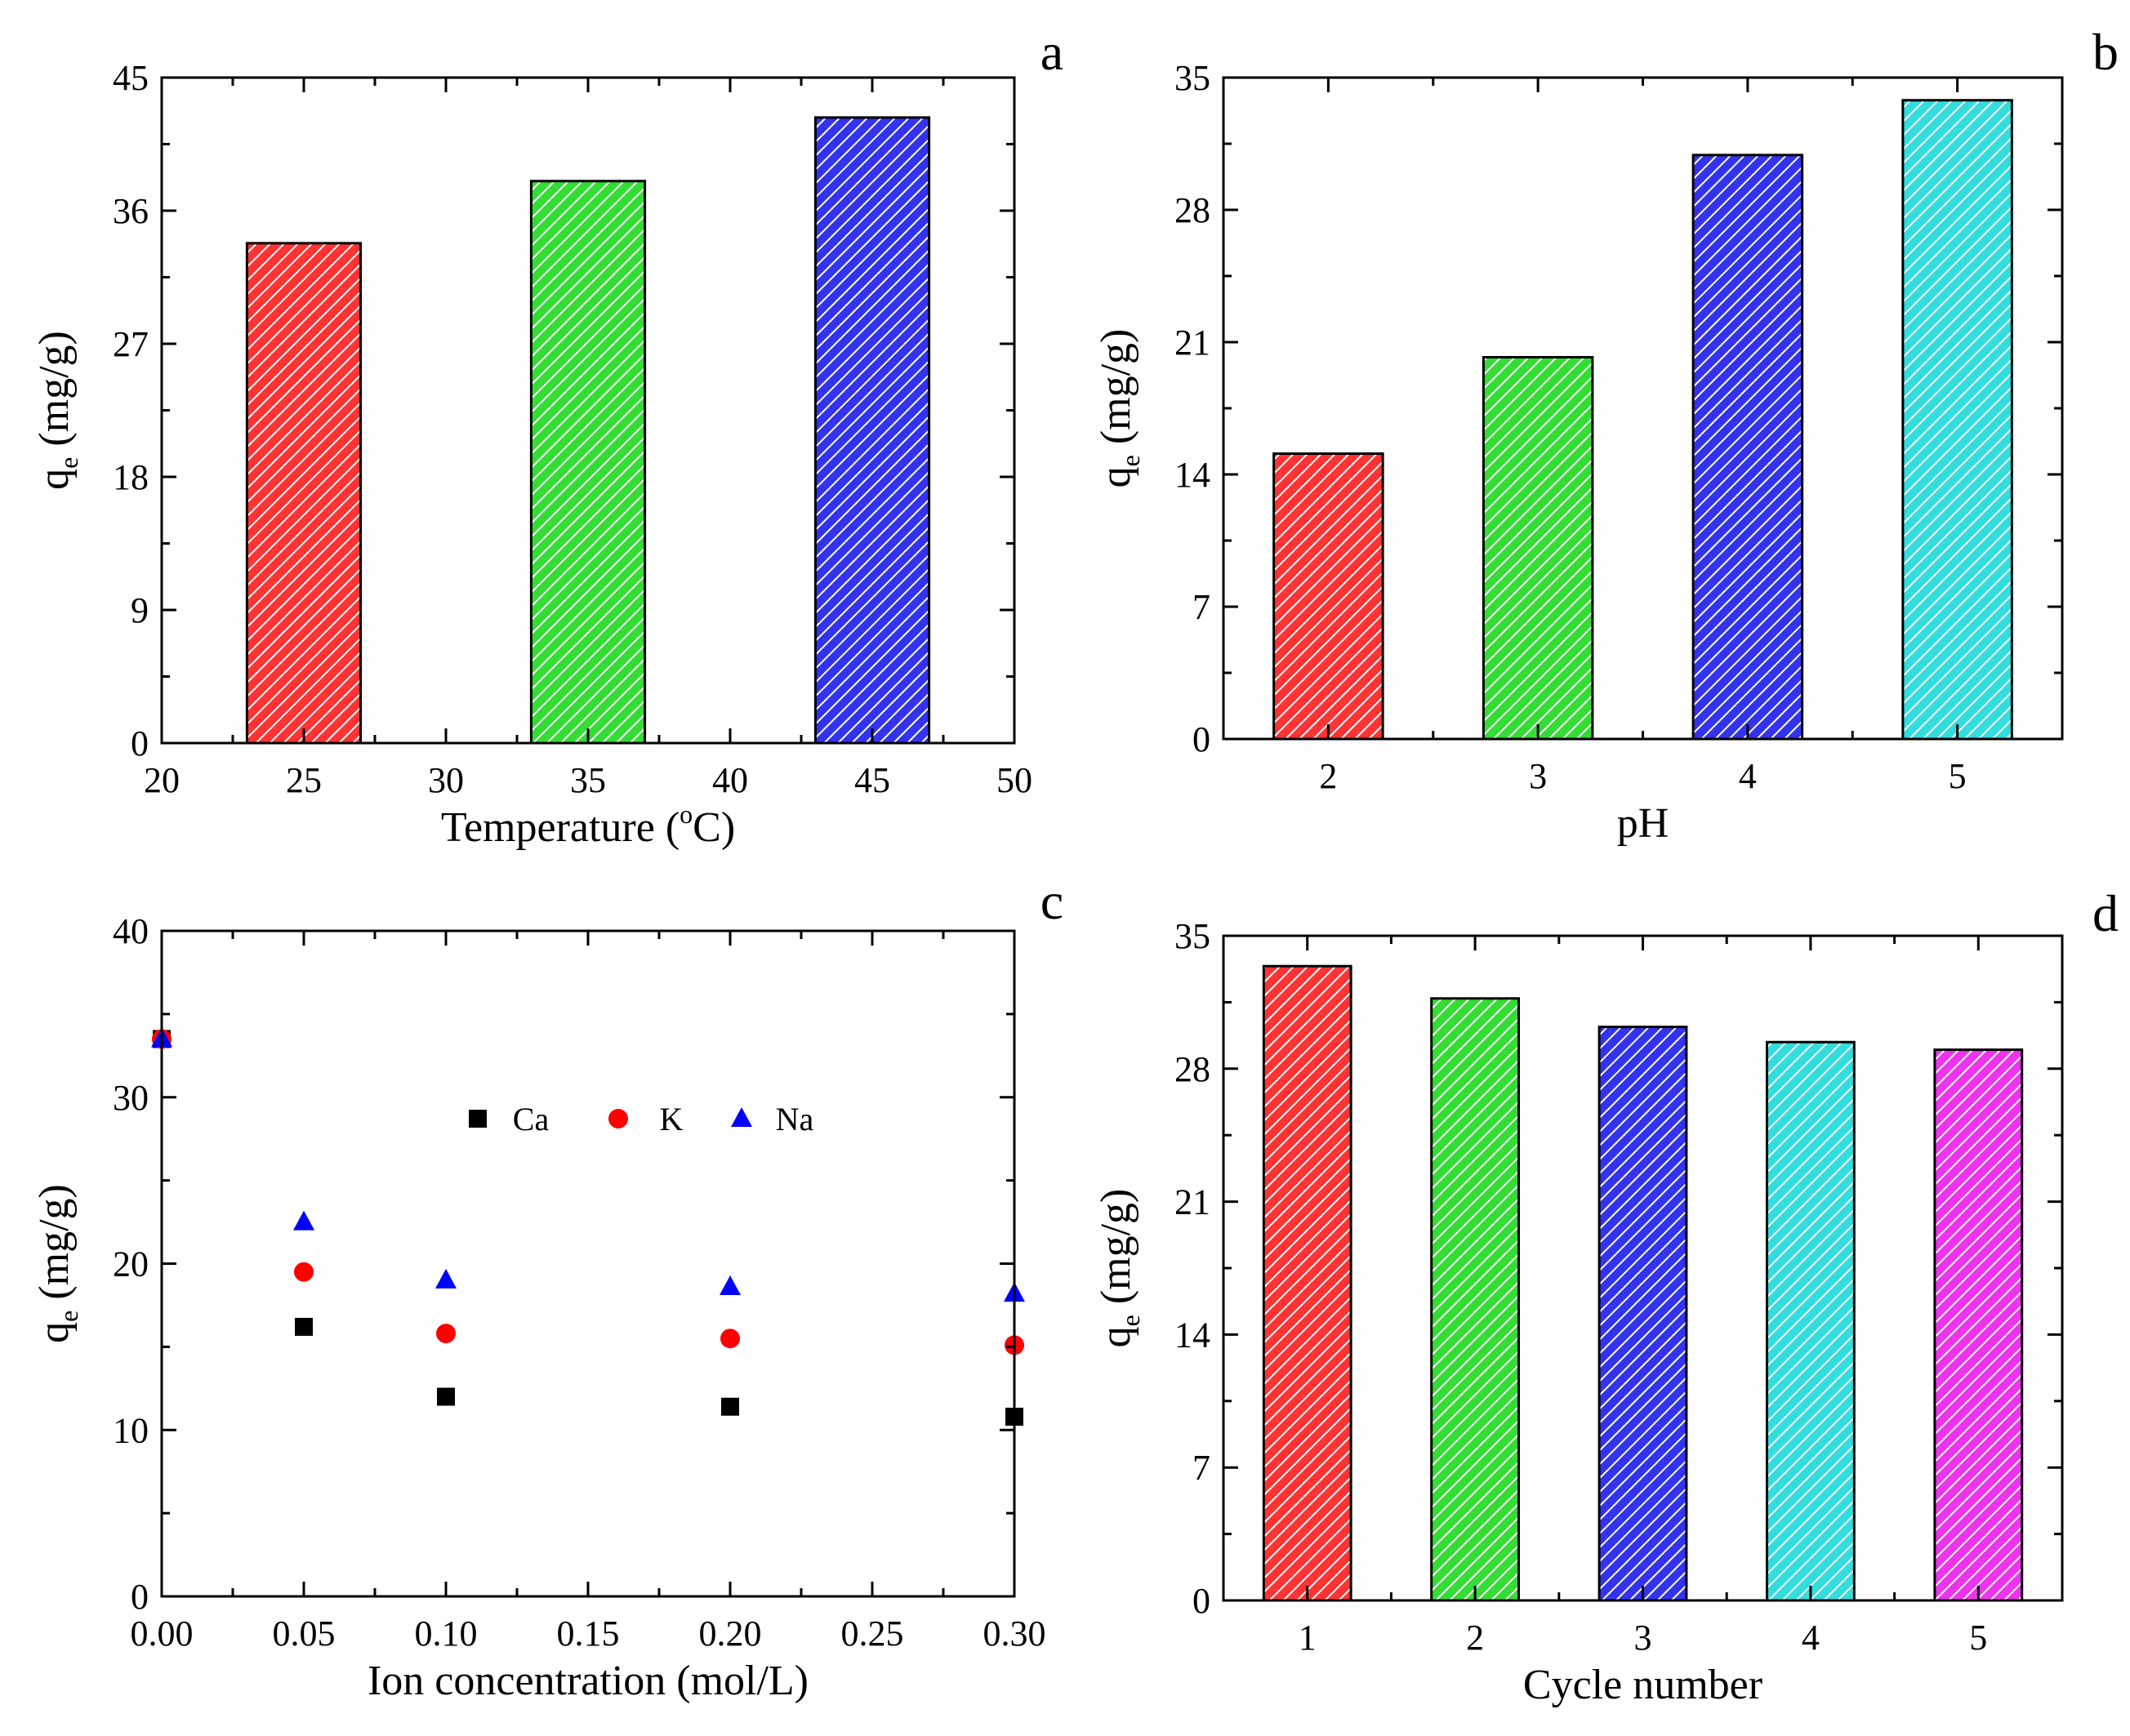  I want to click on x-tick-label: 0.05, so click(304, 1634).